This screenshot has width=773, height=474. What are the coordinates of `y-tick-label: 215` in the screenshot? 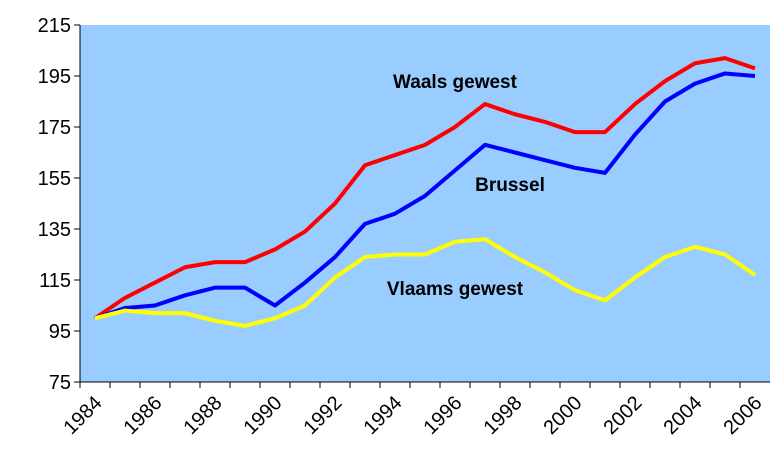 It's located at (54, 26).